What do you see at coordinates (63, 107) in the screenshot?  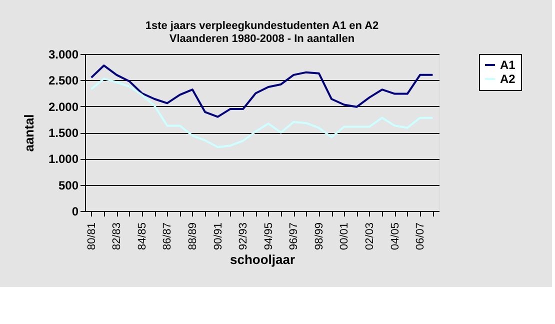 I see `y-tick-label: 2.000` at bounding box center [63, 107].